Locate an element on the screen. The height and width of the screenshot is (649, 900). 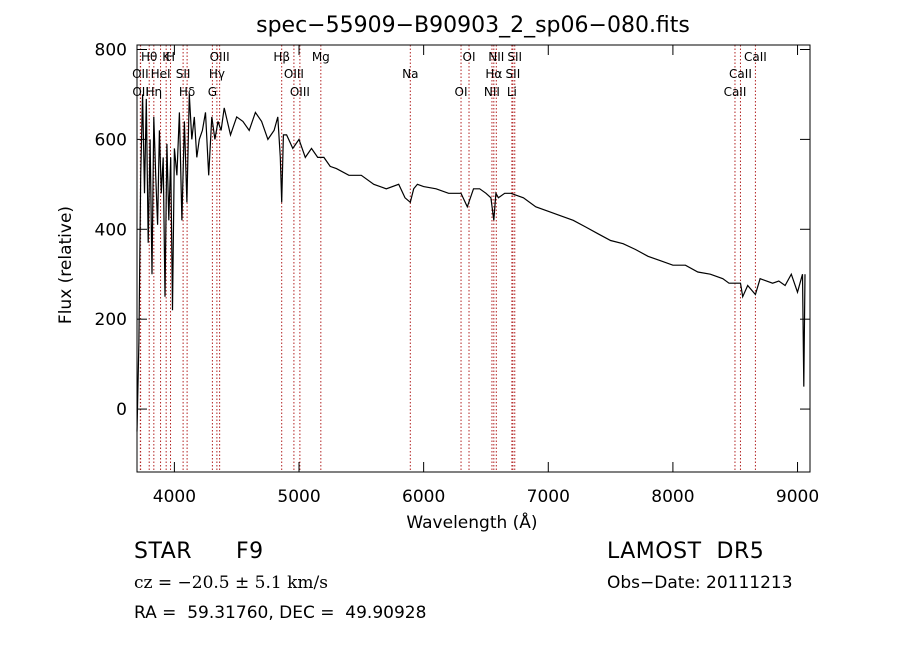
y-tick-label: 400 is located at coordinates (111, 230).